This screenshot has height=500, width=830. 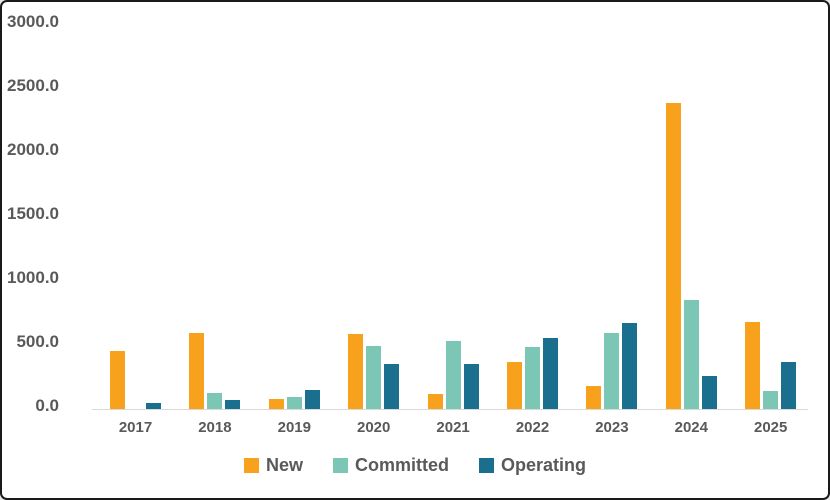 What do you see at coordinates (276, 403) in the screenshot?
I see `bar-new-2019` at bounding box center [276, 403].